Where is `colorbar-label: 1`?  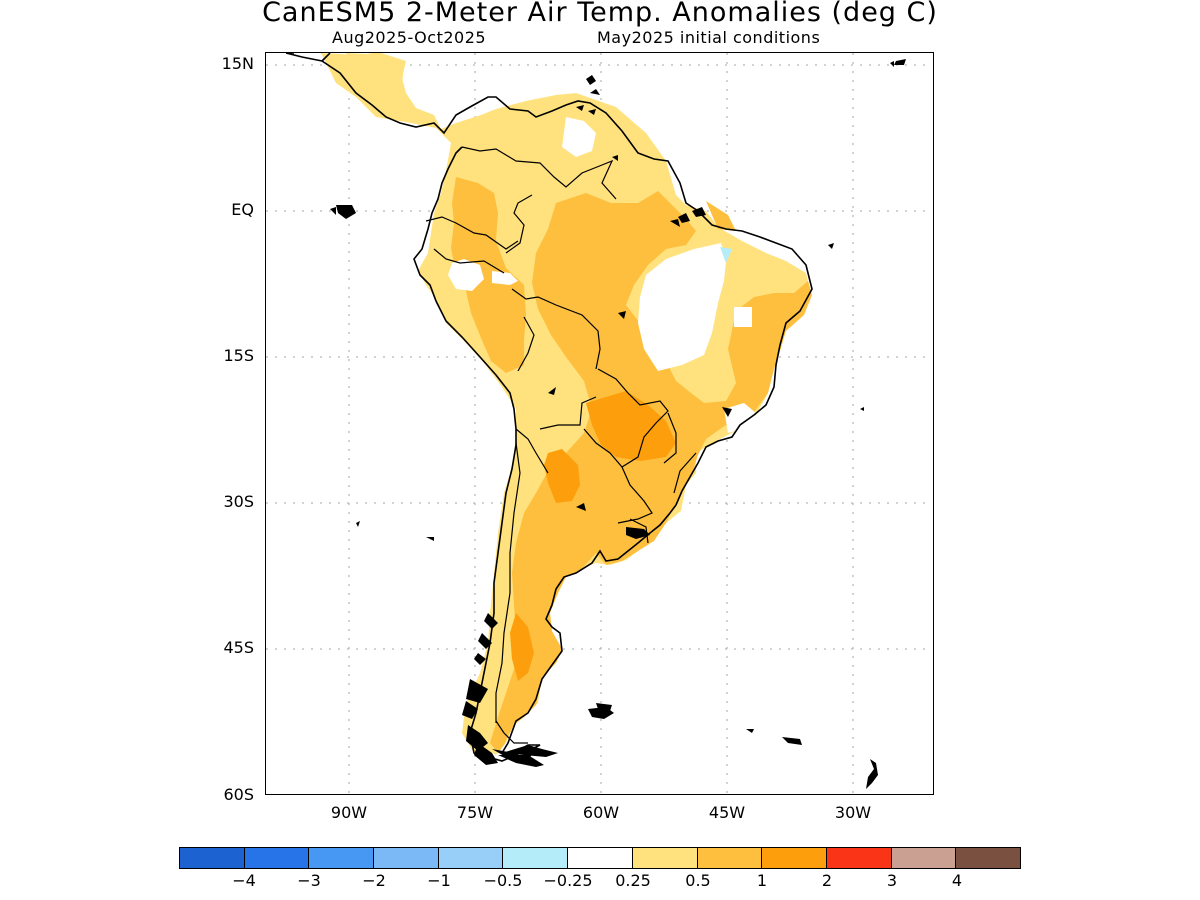
colorbar-label: 1 is located at coordinates (762, 880).